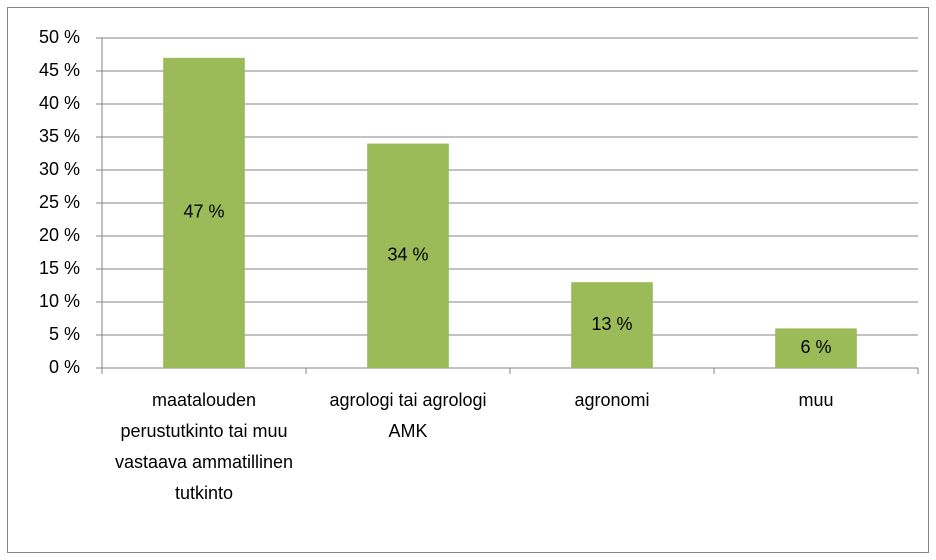  Describe the element at coordinates (64, 334) in the screenshot. I see `y-tick-label: 5 %` at that location.